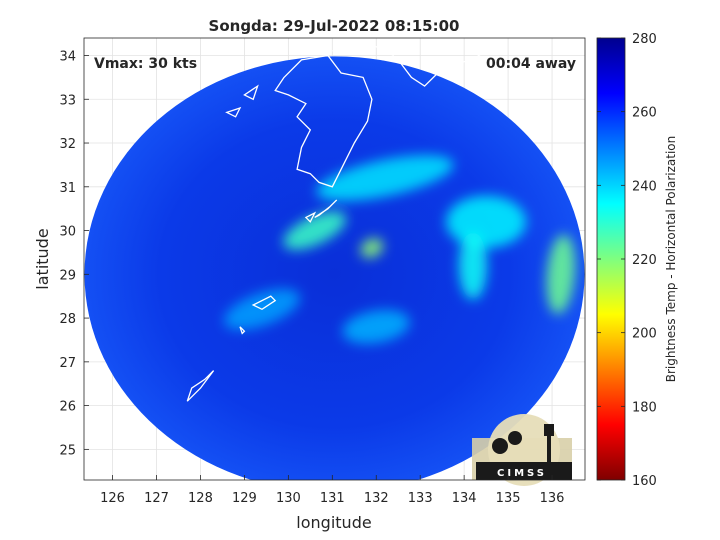 This screenshot has width=720, height=540. I want to click on coast-goto-south, so click(233, 112).